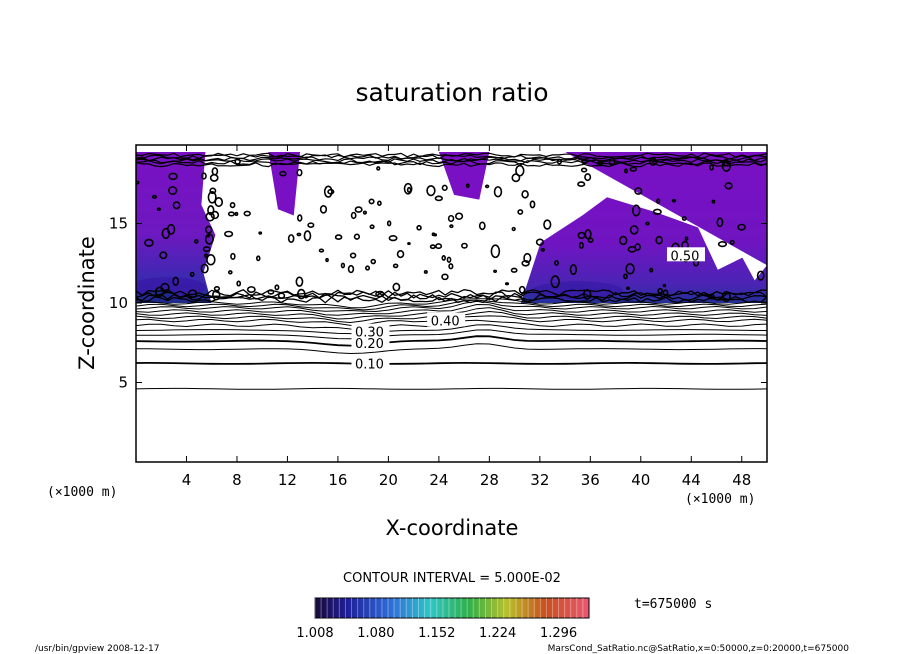  What do you see at coordinates (452, 528) in the screenshot?
I see `x-axis-label: X-coordinate` at bounding box center [452, 528].